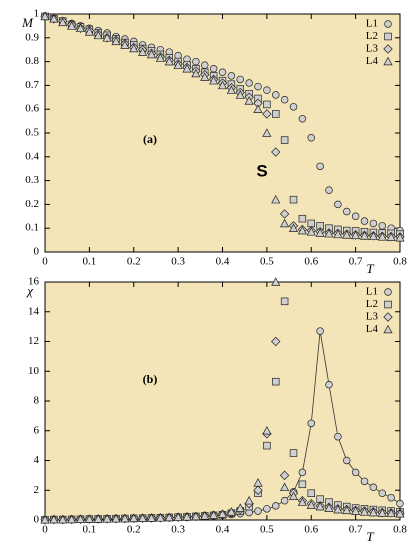 The image size is (413, 550). Describe the element at coordinates (32, 37) in the screenshot. I see `y-tick-label: 0.9` at that location.